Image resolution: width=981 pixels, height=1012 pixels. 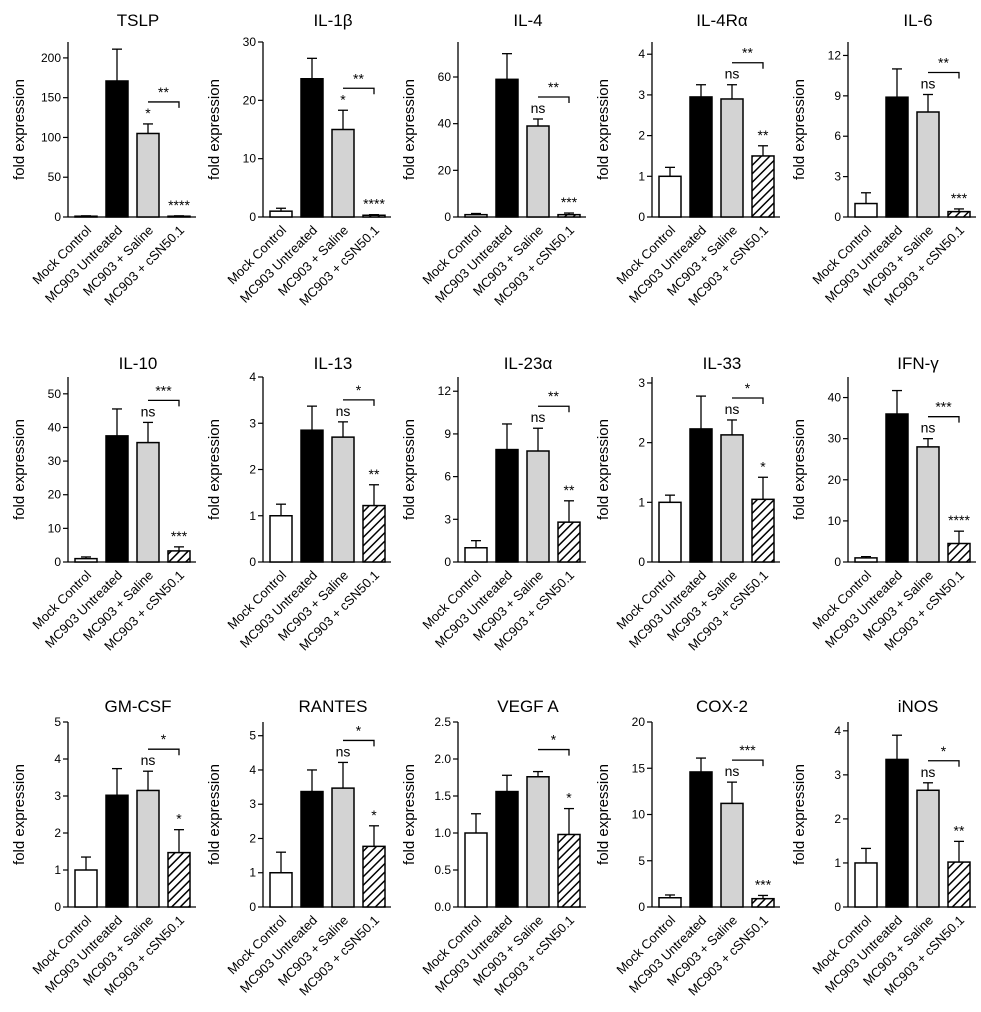 What do you see at coordinates (138, 20) in the screenshot?
I see `panel-title: TSLP` at bounding box center [138, 20].